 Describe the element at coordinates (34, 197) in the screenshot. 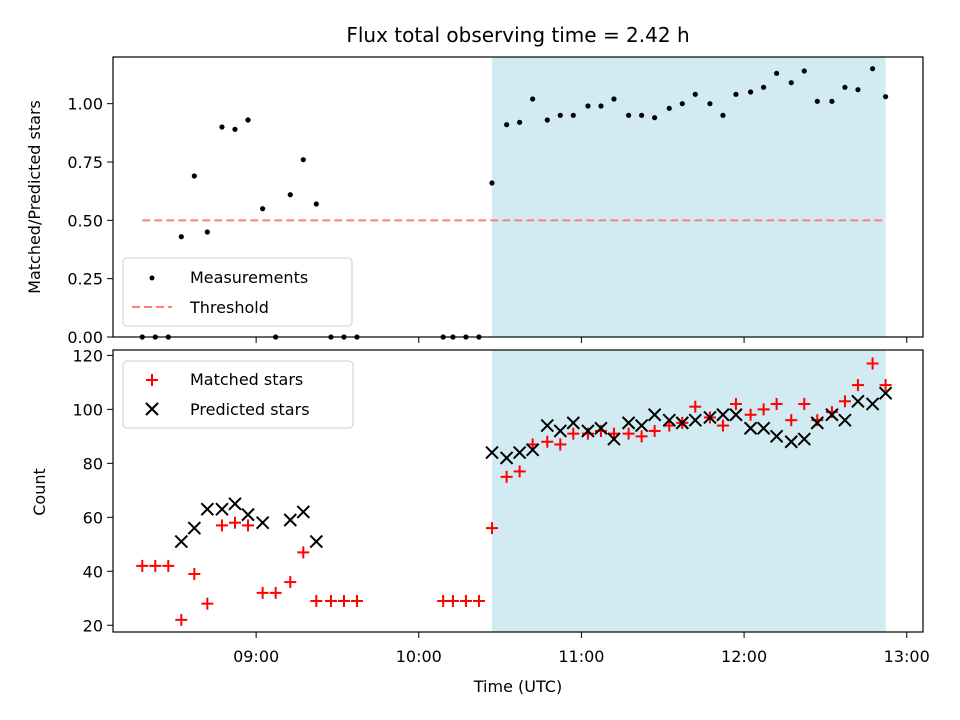

I see `top-y-axis-label: Matched/Predicted stars` at that location.